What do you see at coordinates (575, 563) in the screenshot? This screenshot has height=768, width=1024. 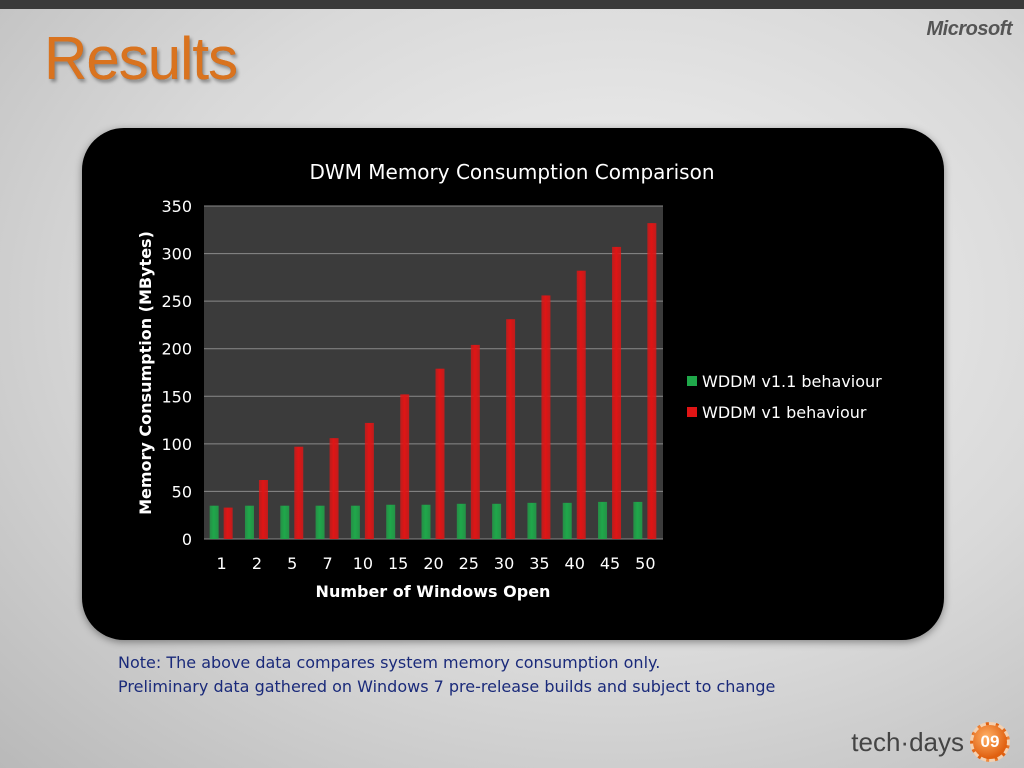 I see `x-tick-label: 40` at bounding box center [575, 563].